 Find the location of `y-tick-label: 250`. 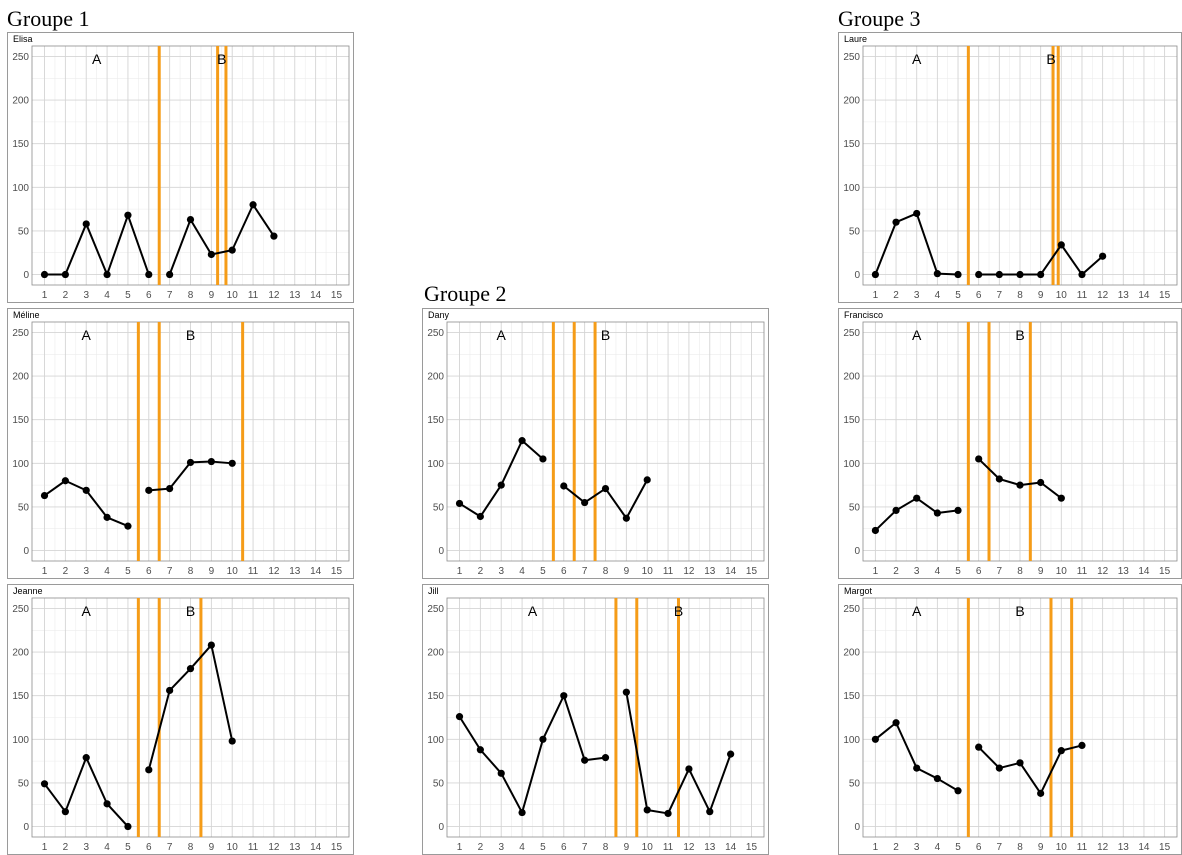

y-tick-label: 250 is located at coordinates (435, 333).